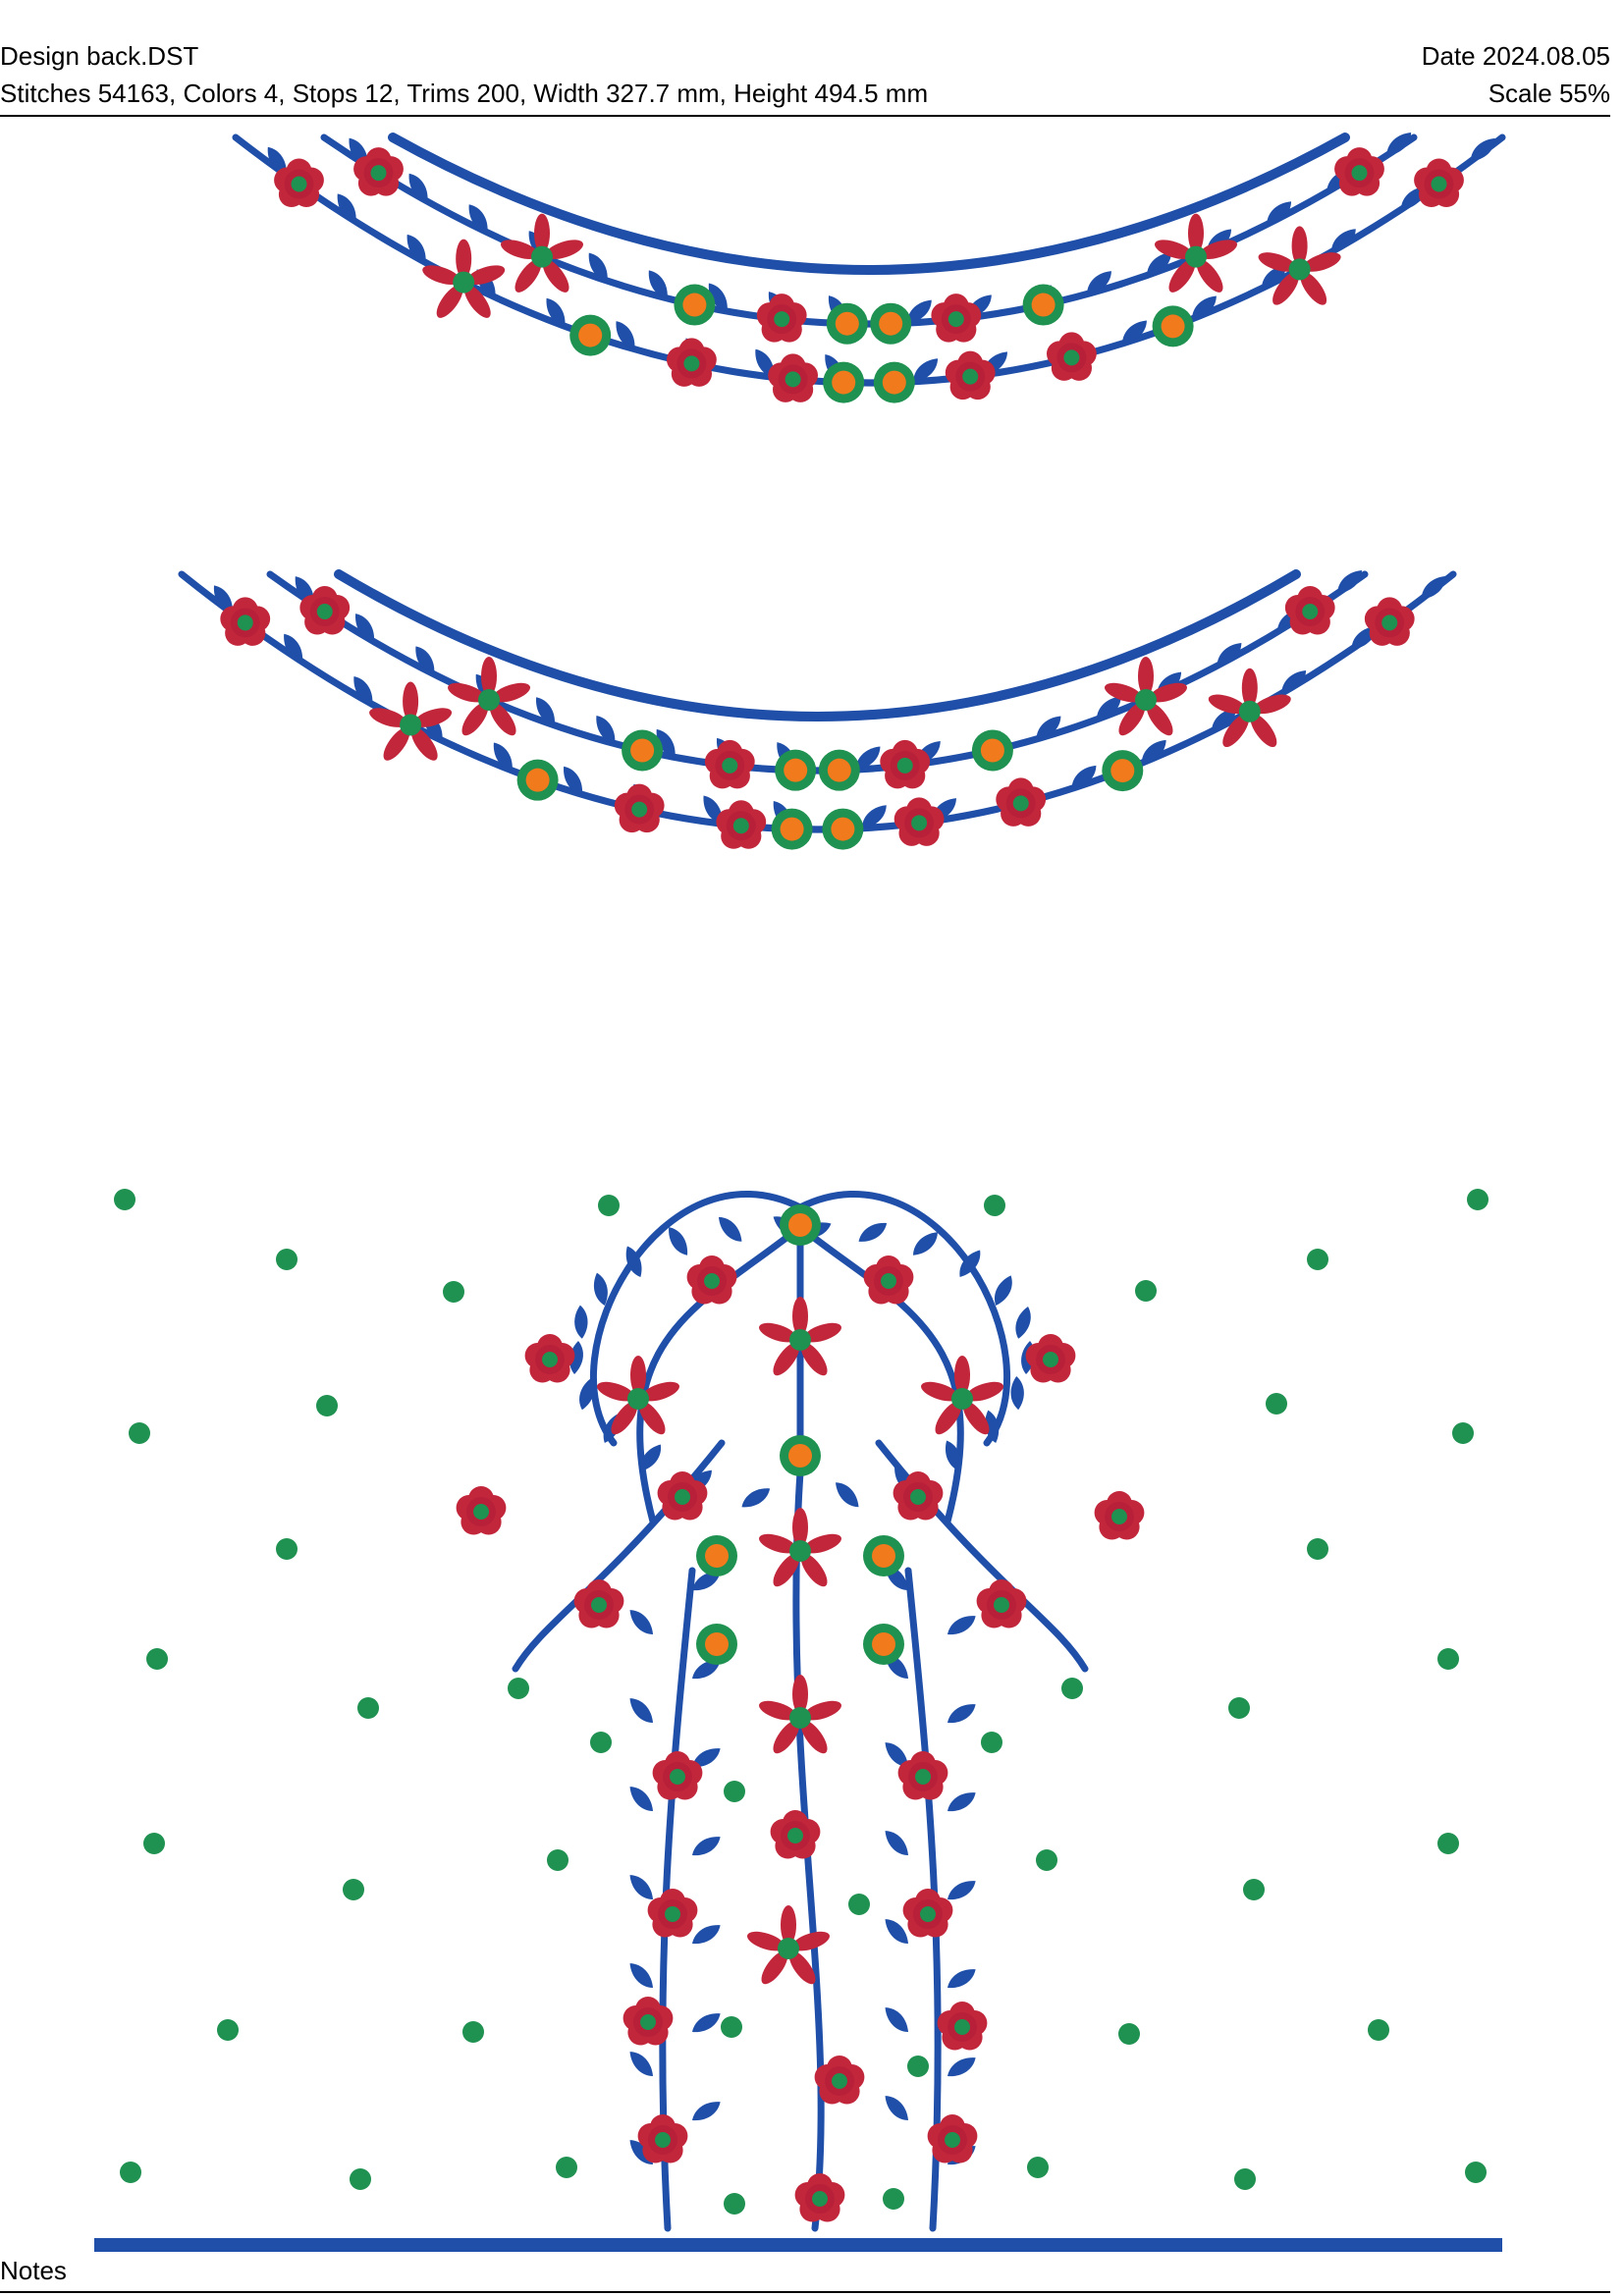  What do you see at coordinates (1515, 56) in the screenshot?
I see `header-date: Date 2024.08.05` at bounding box center [1515, 56].